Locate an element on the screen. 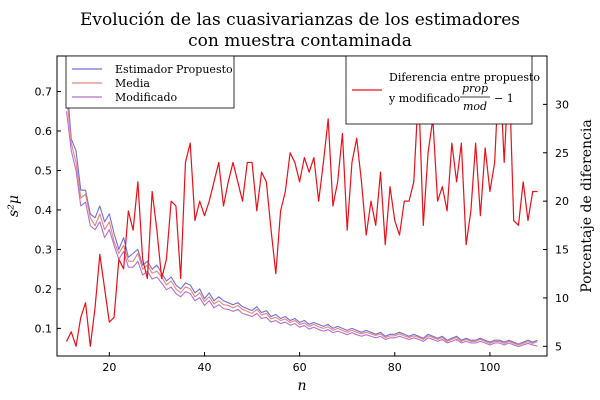 Image resolution: width=600 pixels, height=400 pixels. y-right-tick-label: 15 is located at coordinates (562, 250).